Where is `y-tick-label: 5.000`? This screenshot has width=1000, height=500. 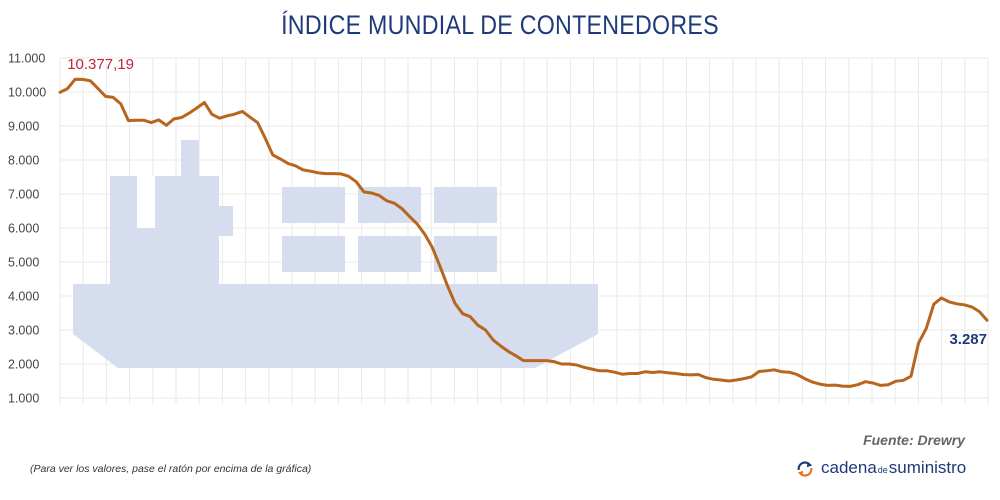
y-tick-label: 5.000 is located at coordinates (23, 263).